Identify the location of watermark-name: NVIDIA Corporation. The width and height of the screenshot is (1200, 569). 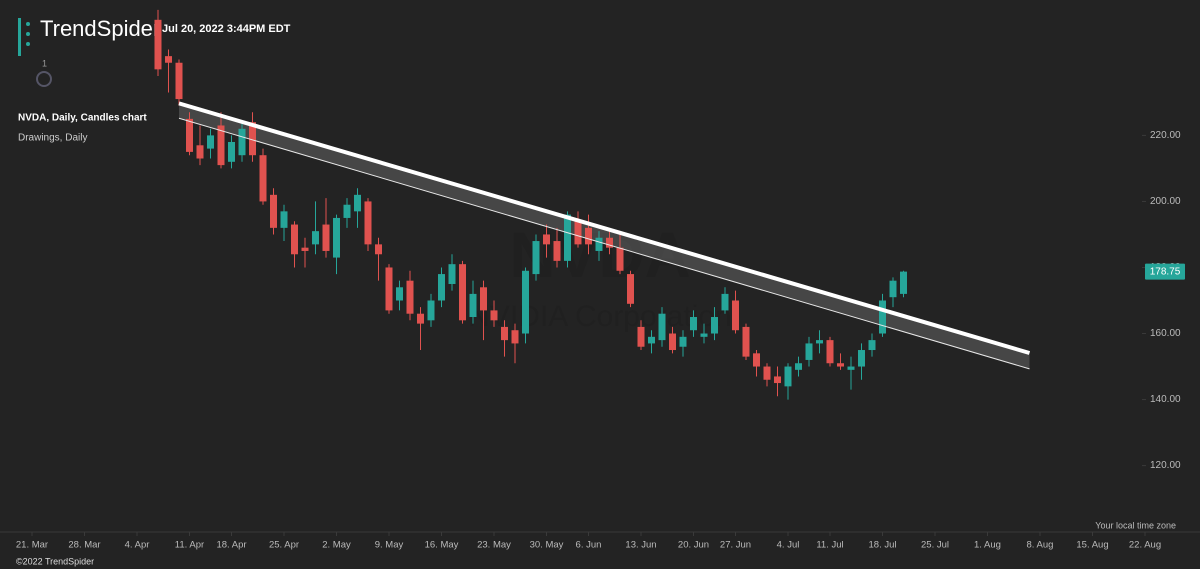
(599, 316).